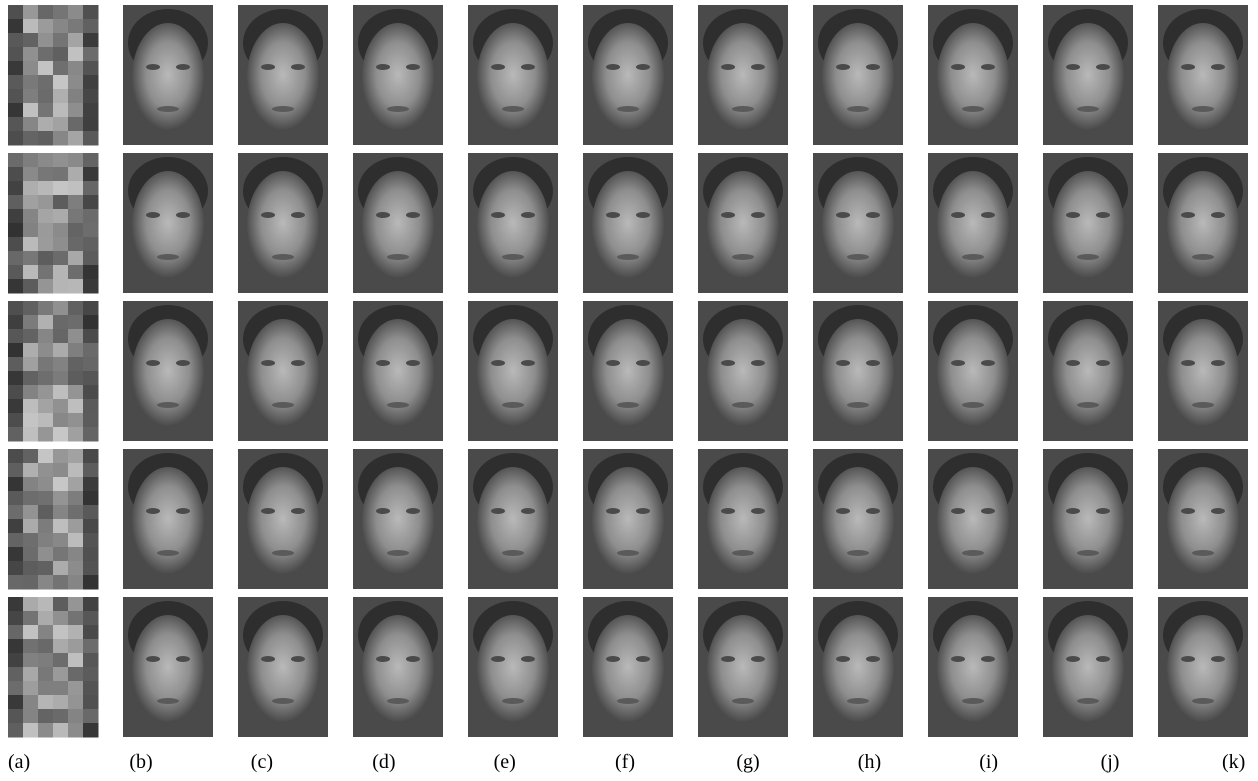 This screenshot has width=1258, height=781. Describe the element at coordinates (1233, 762) in the screenshot. I see `column-label: (k)` at that location.